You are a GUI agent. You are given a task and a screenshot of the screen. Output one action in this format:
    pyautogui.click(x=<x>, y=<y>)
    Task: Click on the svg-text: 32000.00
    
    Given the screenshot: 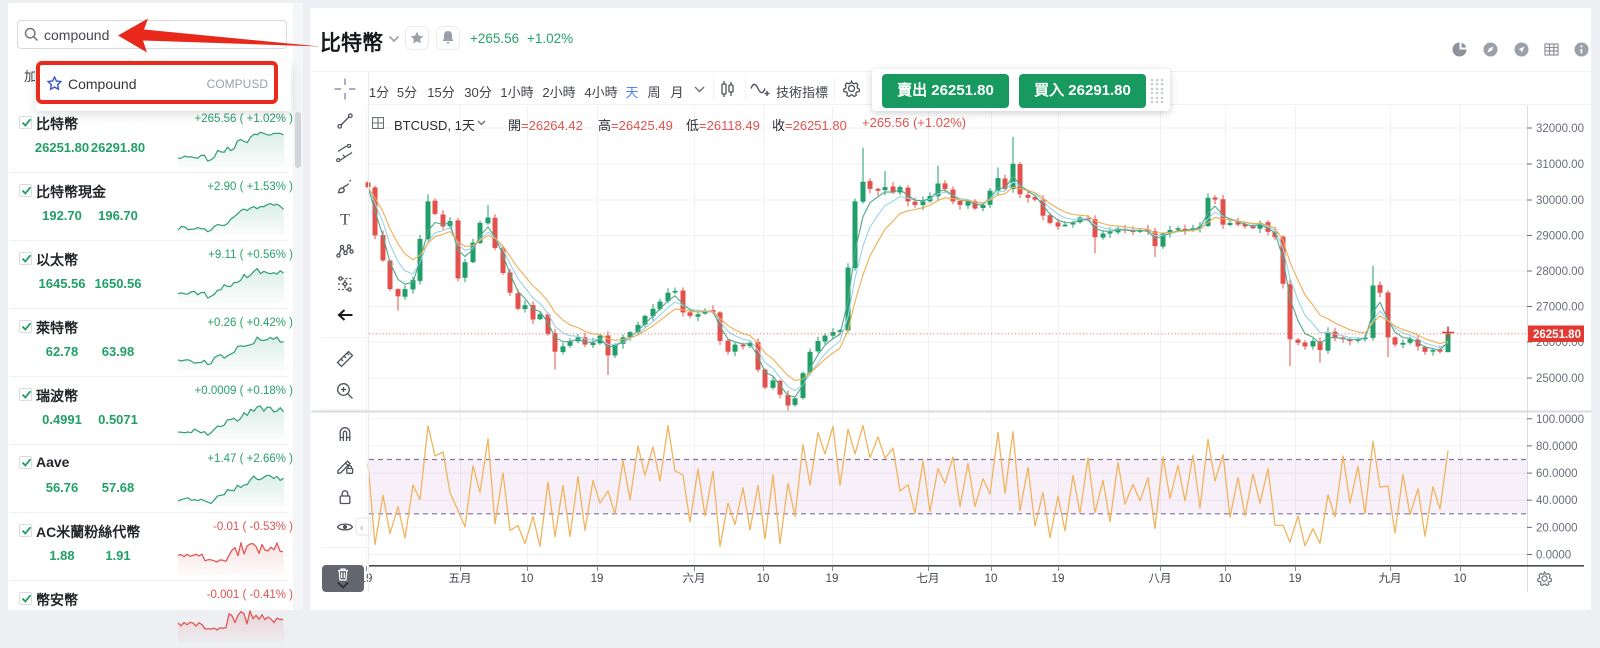 What is the action you would take?
    pyautogui.click(x=1560, y=129)
    